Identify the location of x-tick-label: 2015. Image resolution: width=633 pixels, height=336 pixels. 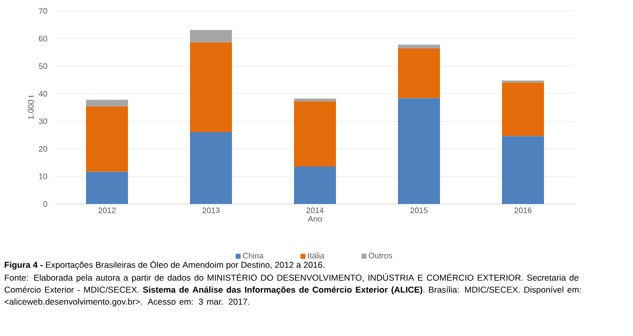
(419, 211).